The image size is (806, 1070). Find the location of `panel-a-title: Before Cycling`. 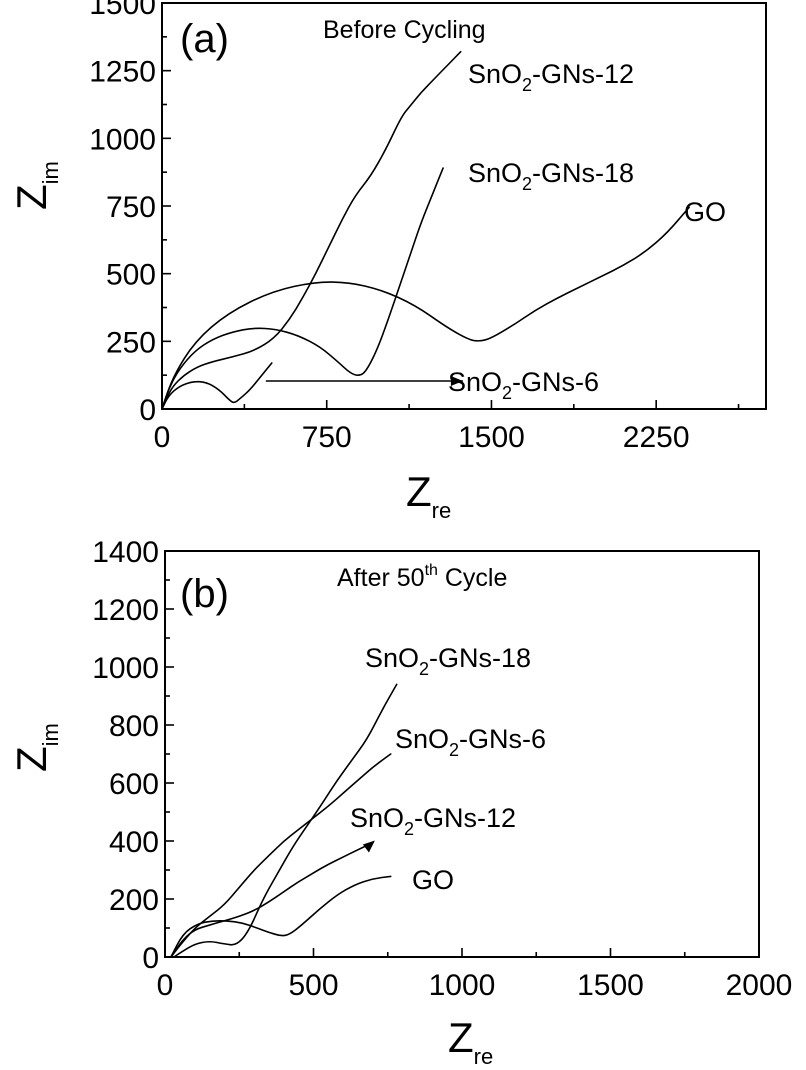

panel-a-title: Before Cycling is located at coordinates (404, 30).